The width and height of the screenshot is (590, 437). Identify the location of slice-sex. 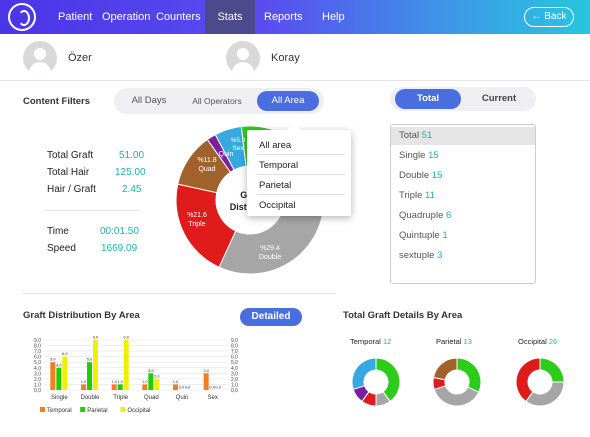
(364, 374).